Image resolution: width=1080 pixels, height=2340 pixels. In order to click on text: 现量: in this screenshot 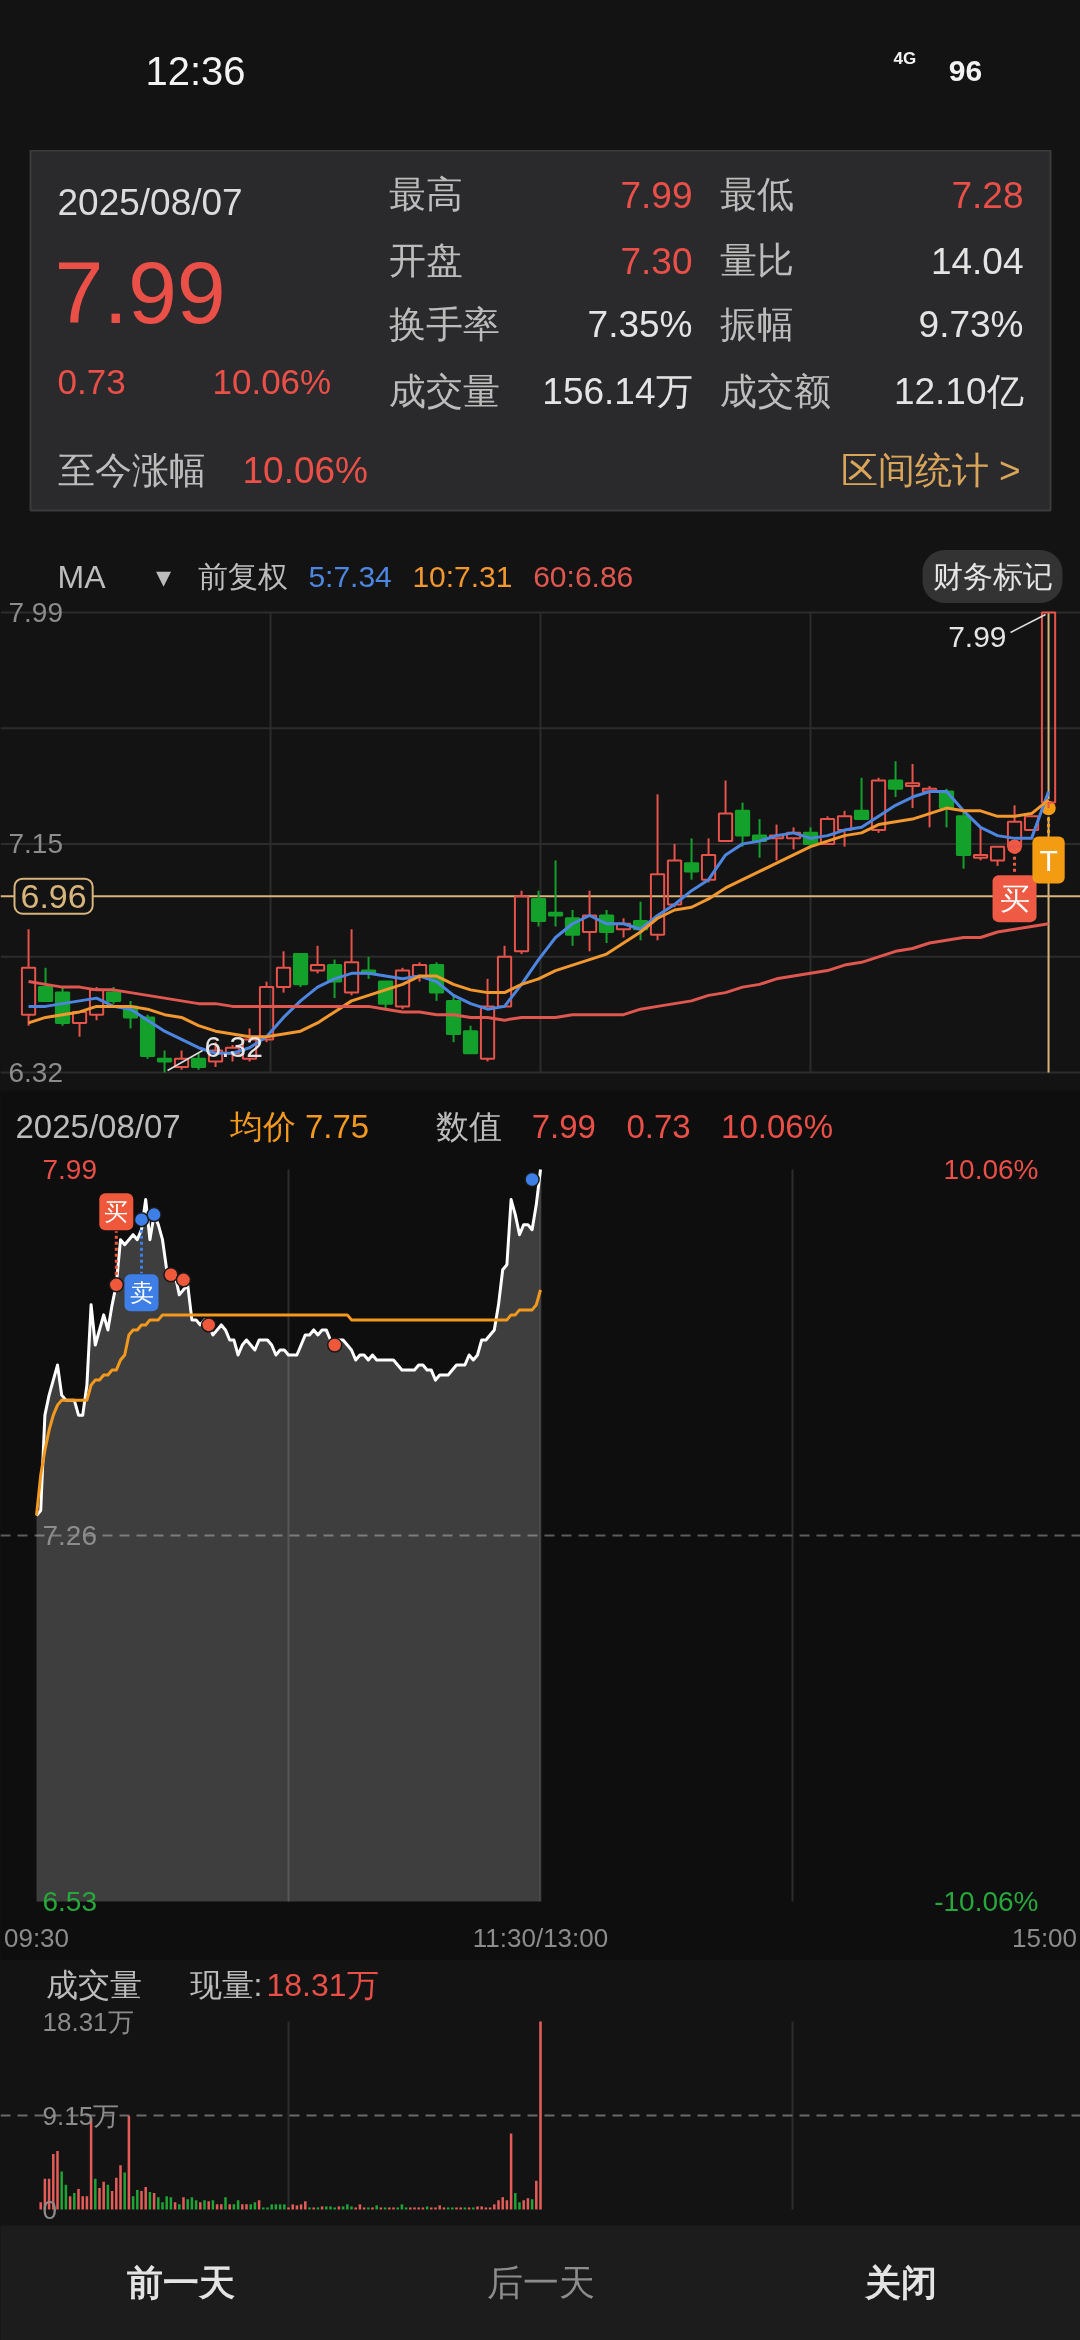, I will do `click(226, 1984)`.